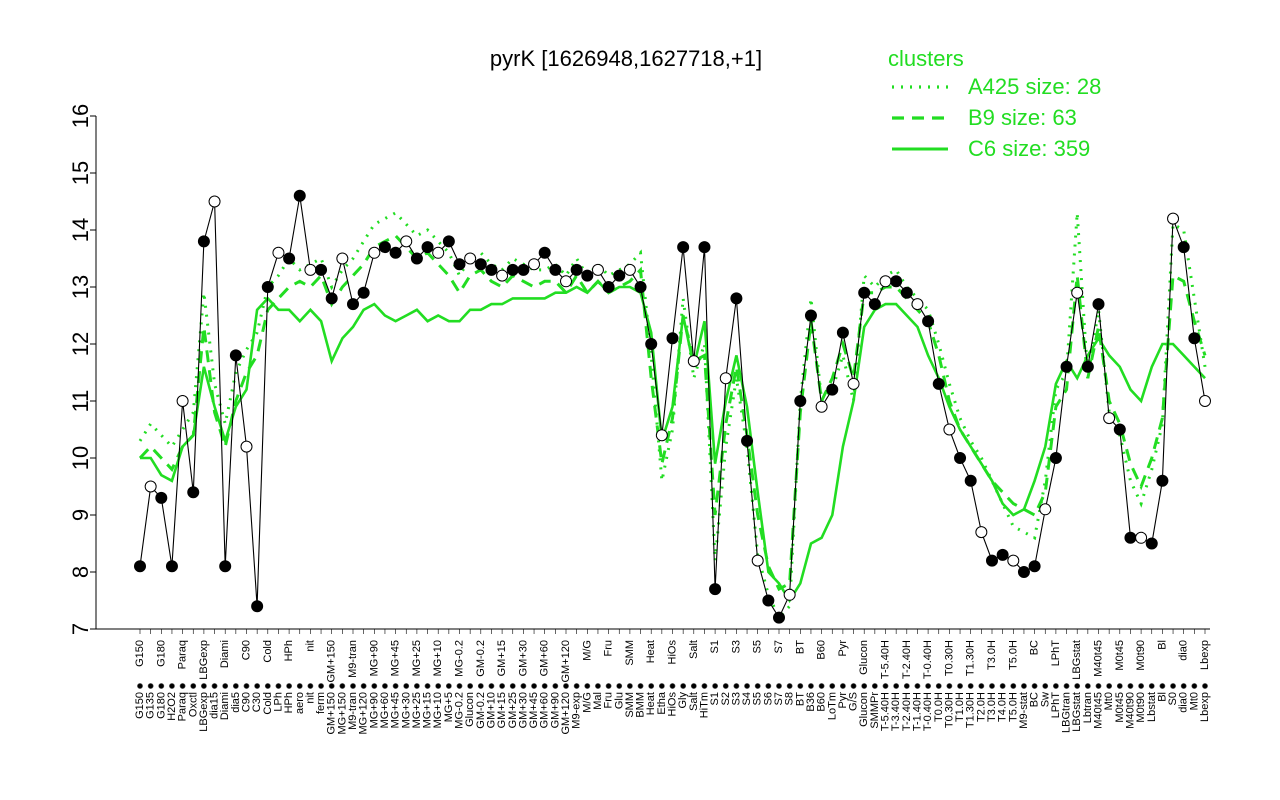  Describe the element at coordinates (864, 657) in the screenshot. I see `x-tick-label: Glucon` at that location.